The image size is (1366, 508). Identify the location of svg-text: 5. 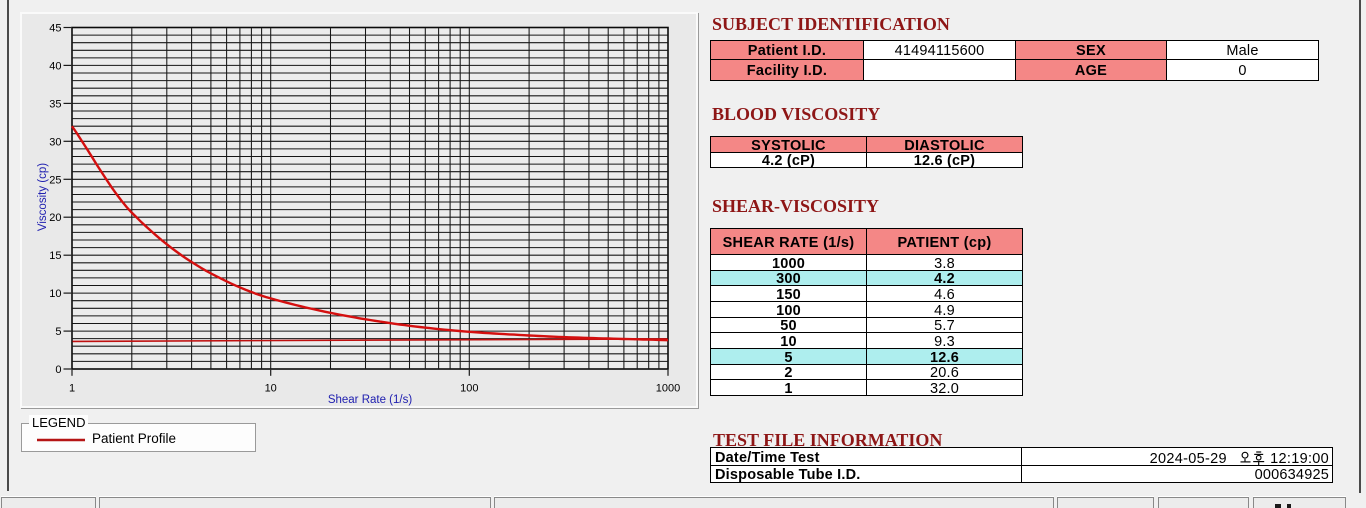
(58, 332).